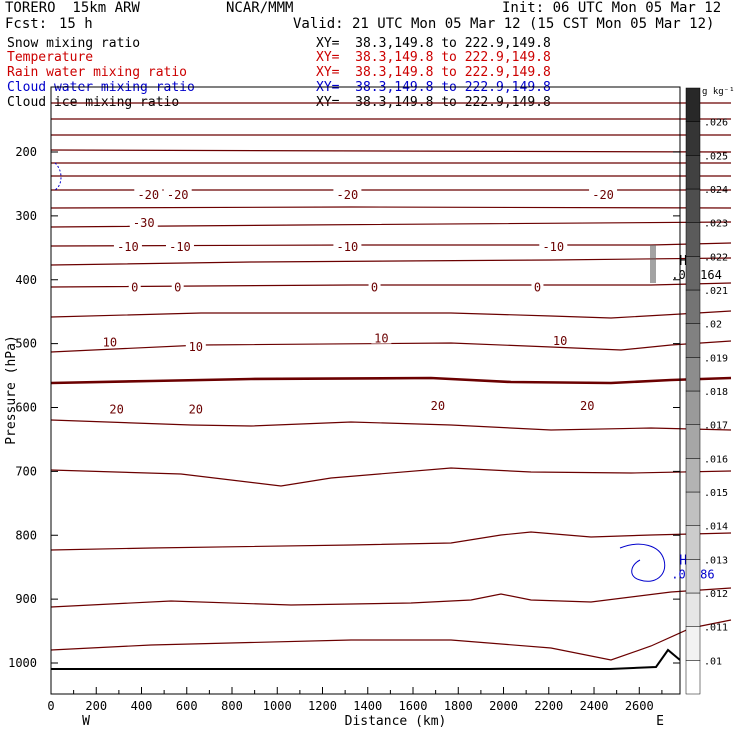 This screenshot has height=740, width=740. I want to click on x-tick-label: 600, so click(187, 706).